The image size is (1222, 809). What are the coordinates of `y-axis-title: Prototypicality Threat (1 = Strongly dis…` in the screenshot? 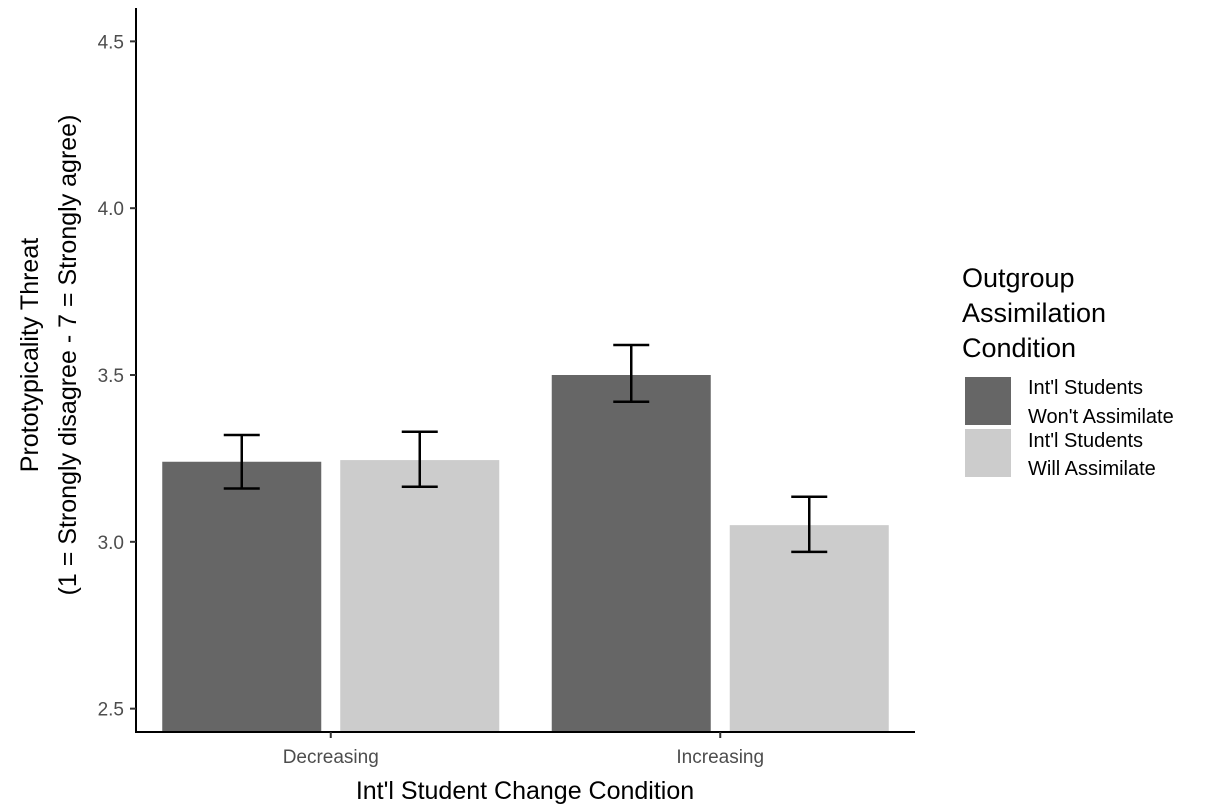 It's located at (49, 355).